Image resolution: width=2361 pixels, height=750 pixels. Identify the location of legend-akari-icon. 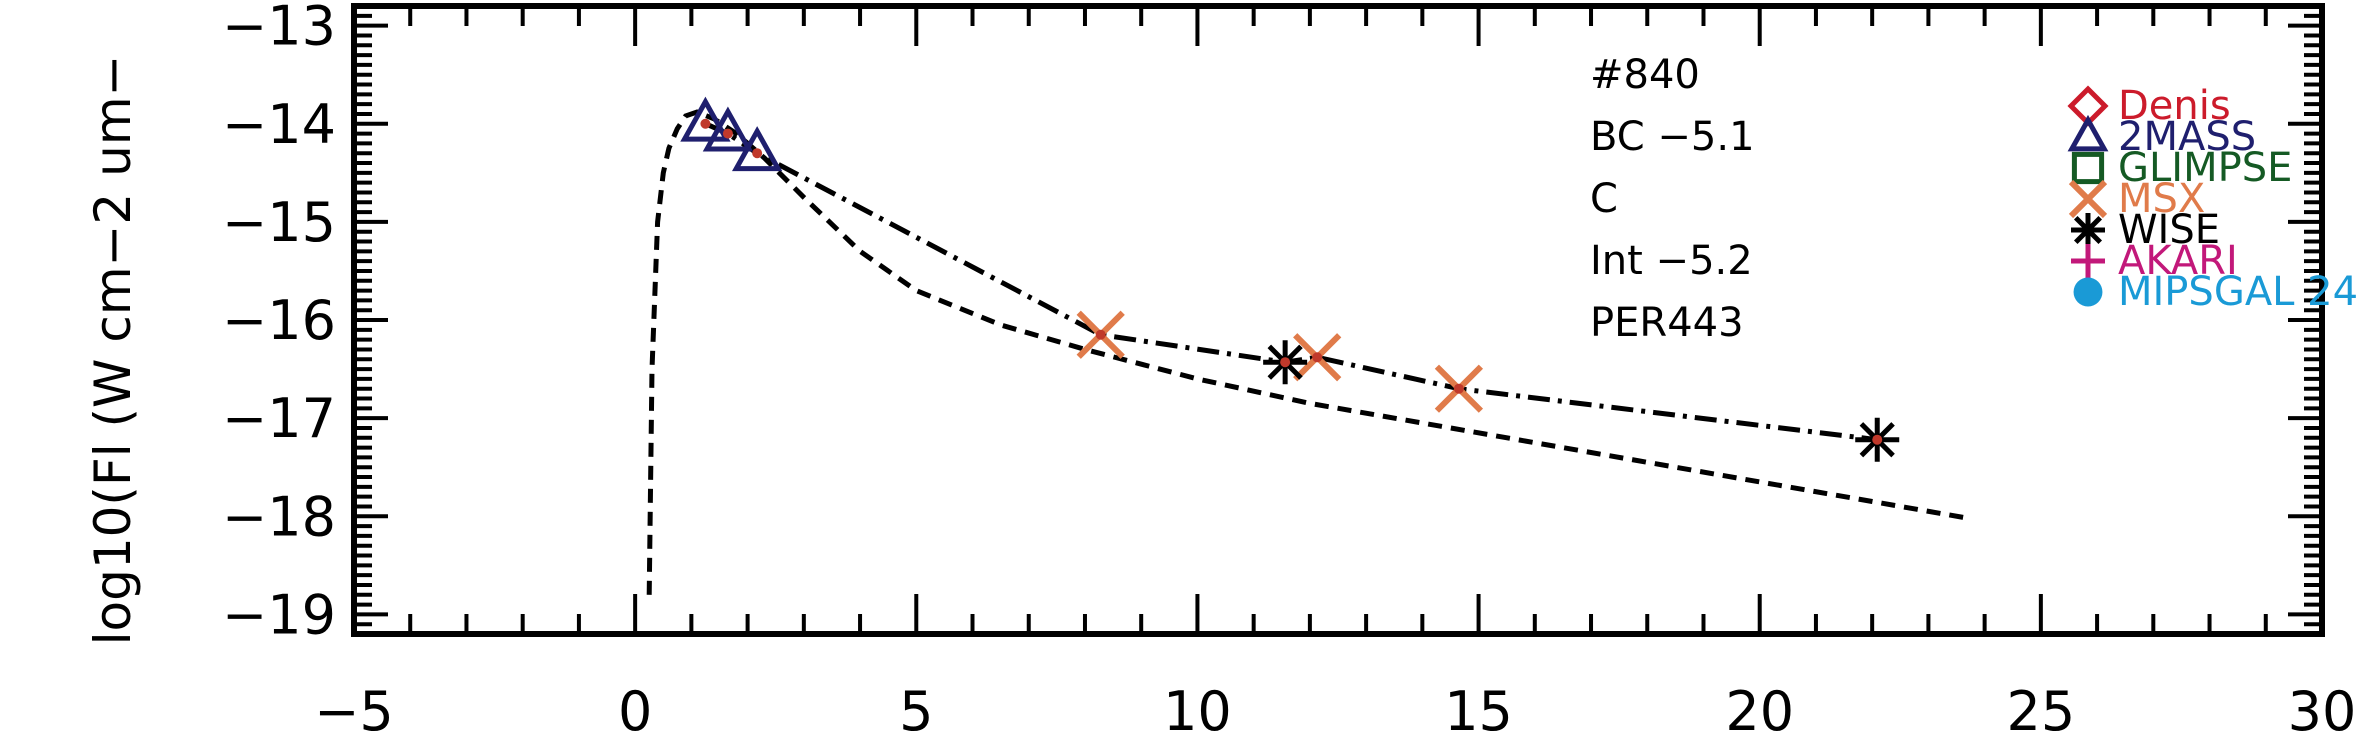
(2088, 261).